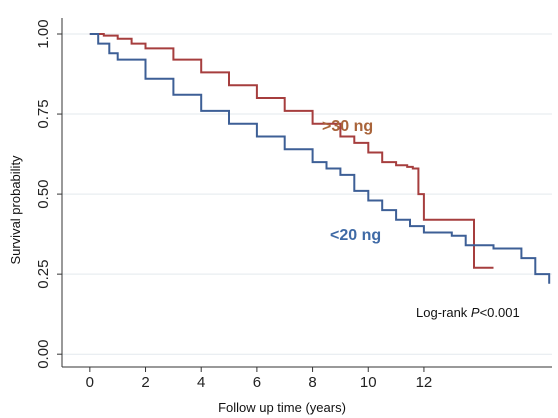 The height and width of the screenshot is (418, 558). What do you see at coordinates (257, 382) in the screenshot?
I see `x-tick-label-3: 6` at bounding box center [257, 382].